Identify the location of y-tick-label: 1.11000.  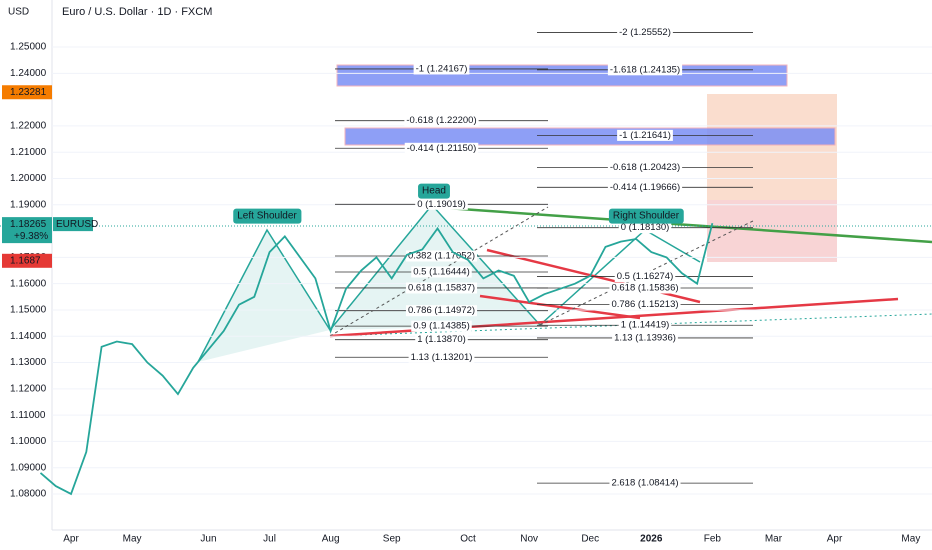
(28, 415).